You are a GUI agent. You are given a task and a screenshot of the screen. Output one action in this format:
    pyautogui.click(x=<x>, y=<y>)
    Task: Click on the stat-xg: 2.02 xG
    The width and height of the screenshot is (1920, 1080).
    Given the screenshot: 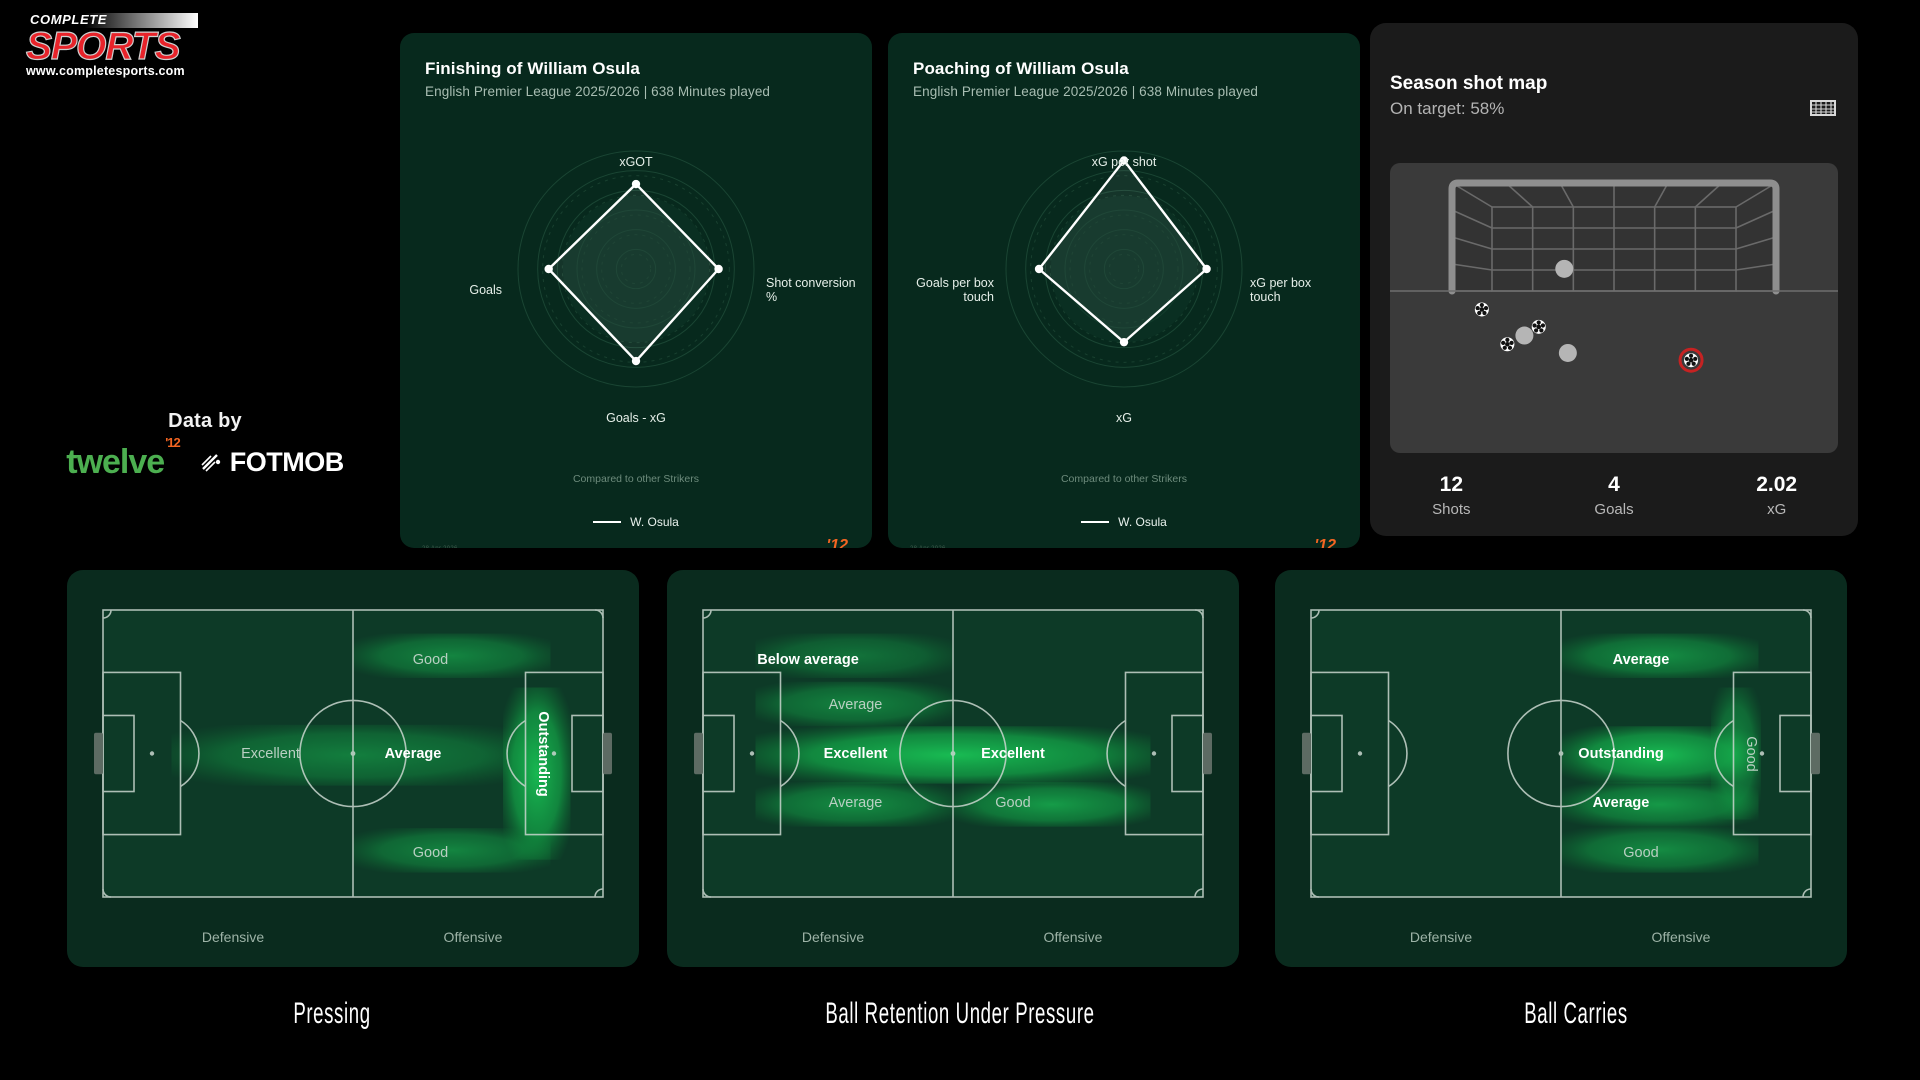 What is the action you would take?
    pyautogui.click(x=1776, y=495)
    